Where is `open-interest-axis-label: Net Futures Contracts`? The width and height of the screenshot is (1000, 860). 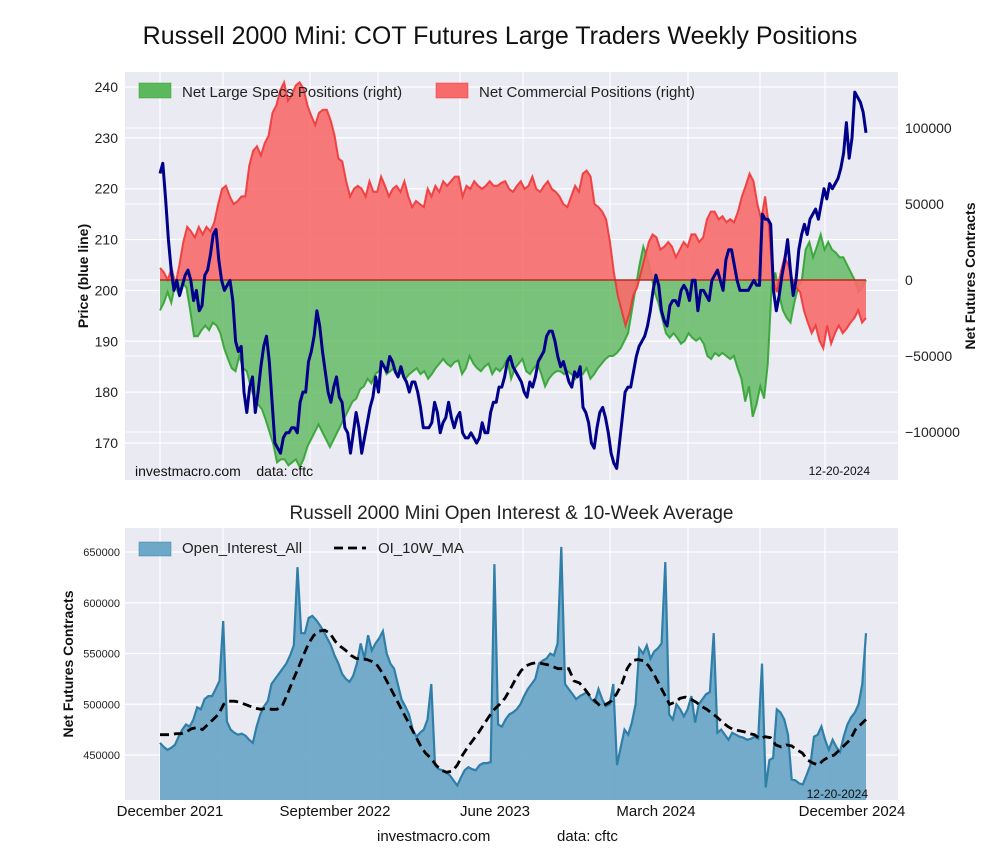 open-interest-axis-label: Net Futures Contracts is located at coordinates (68, 663).